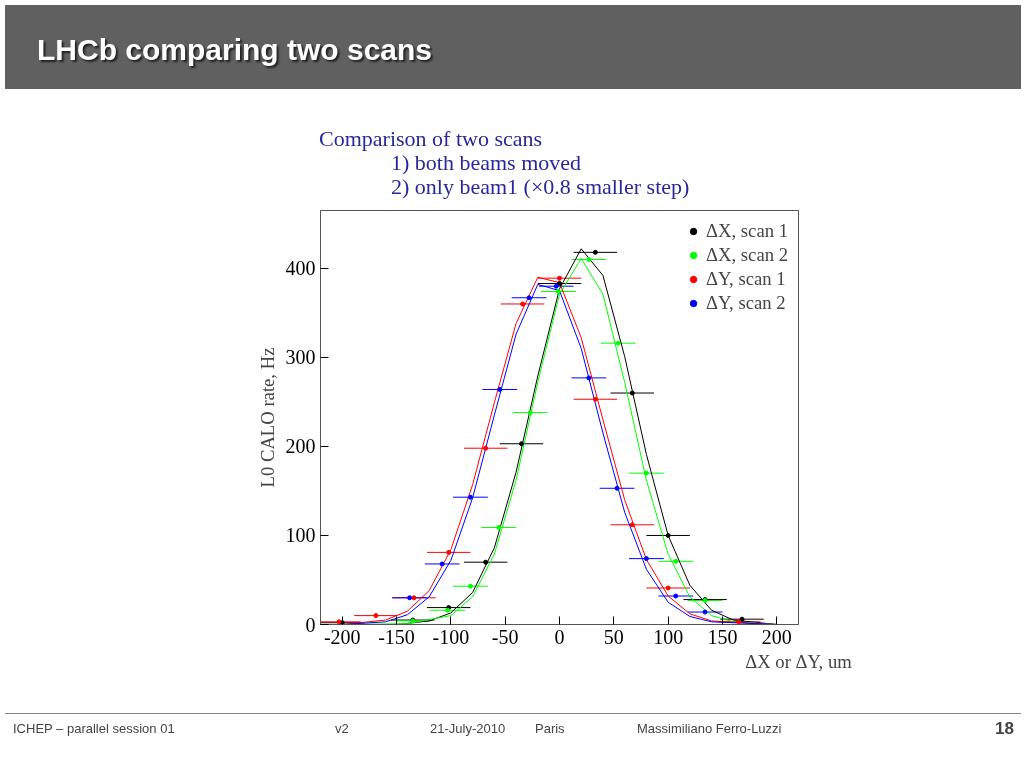  I want to click on legend-label: ΔX, scan 1, so click(747, 231).